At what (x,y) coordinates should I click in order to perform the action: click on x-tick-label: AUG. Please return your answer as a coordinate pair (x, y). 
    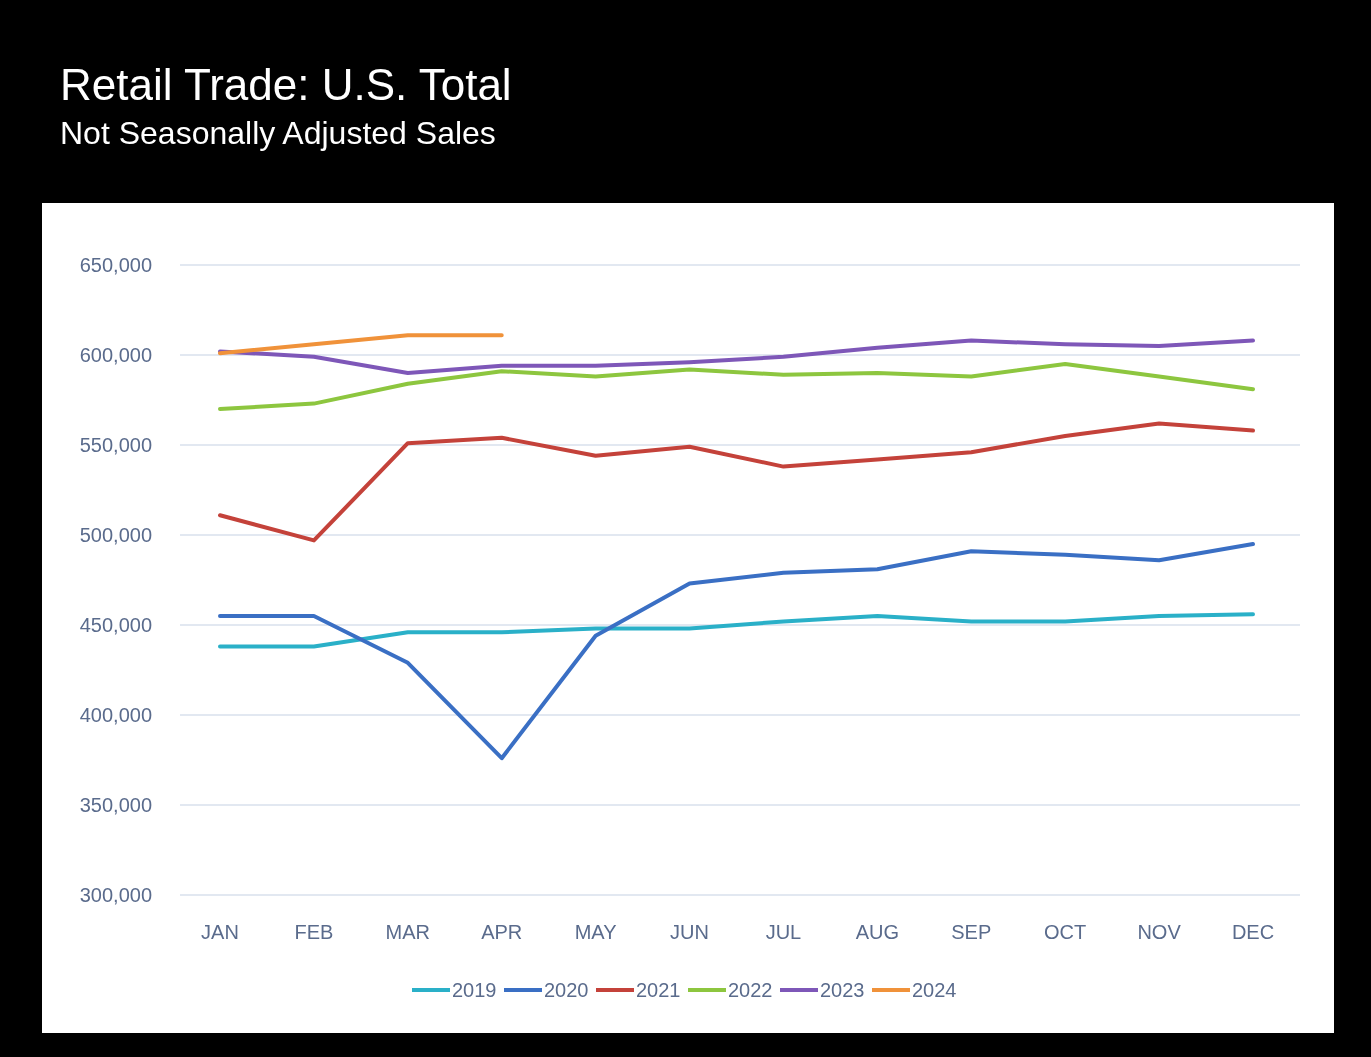
    Looking at the image, I should click on (877, 932).